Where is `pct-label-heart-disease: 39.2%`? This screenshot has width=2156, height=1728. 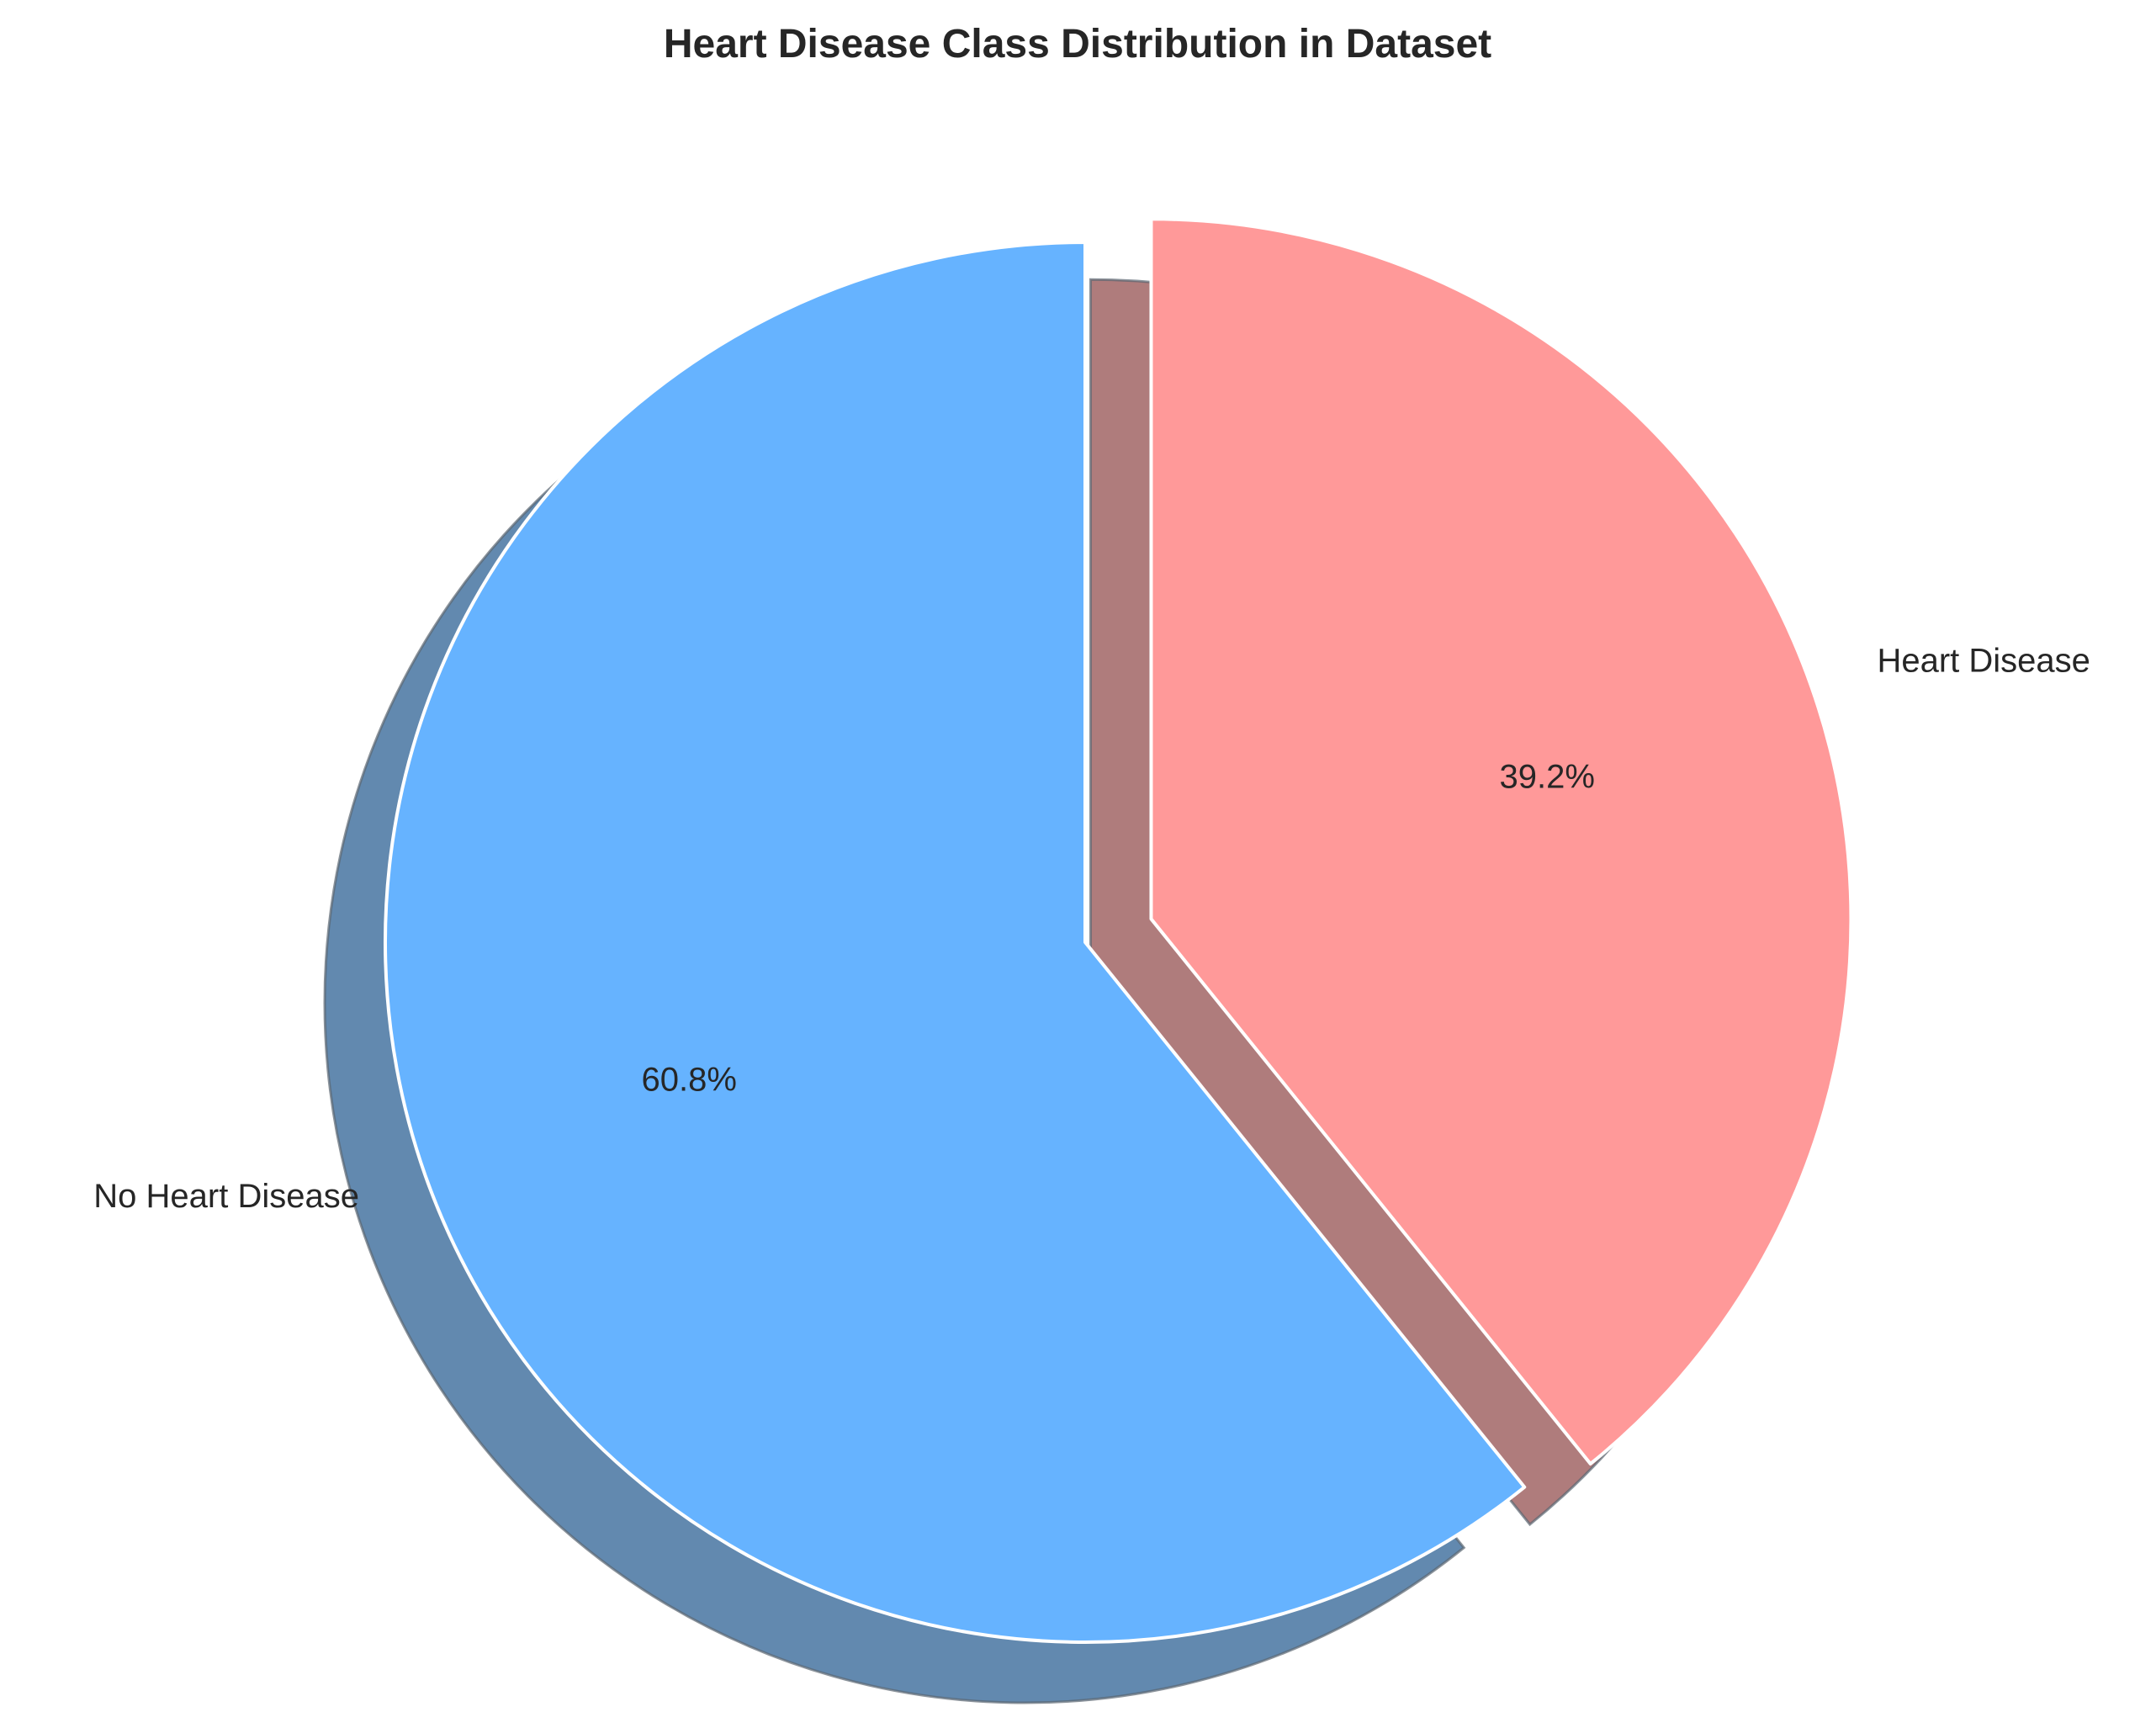
pct-label-heart-disease: 39.2% is located at coordinates (1546, 777).